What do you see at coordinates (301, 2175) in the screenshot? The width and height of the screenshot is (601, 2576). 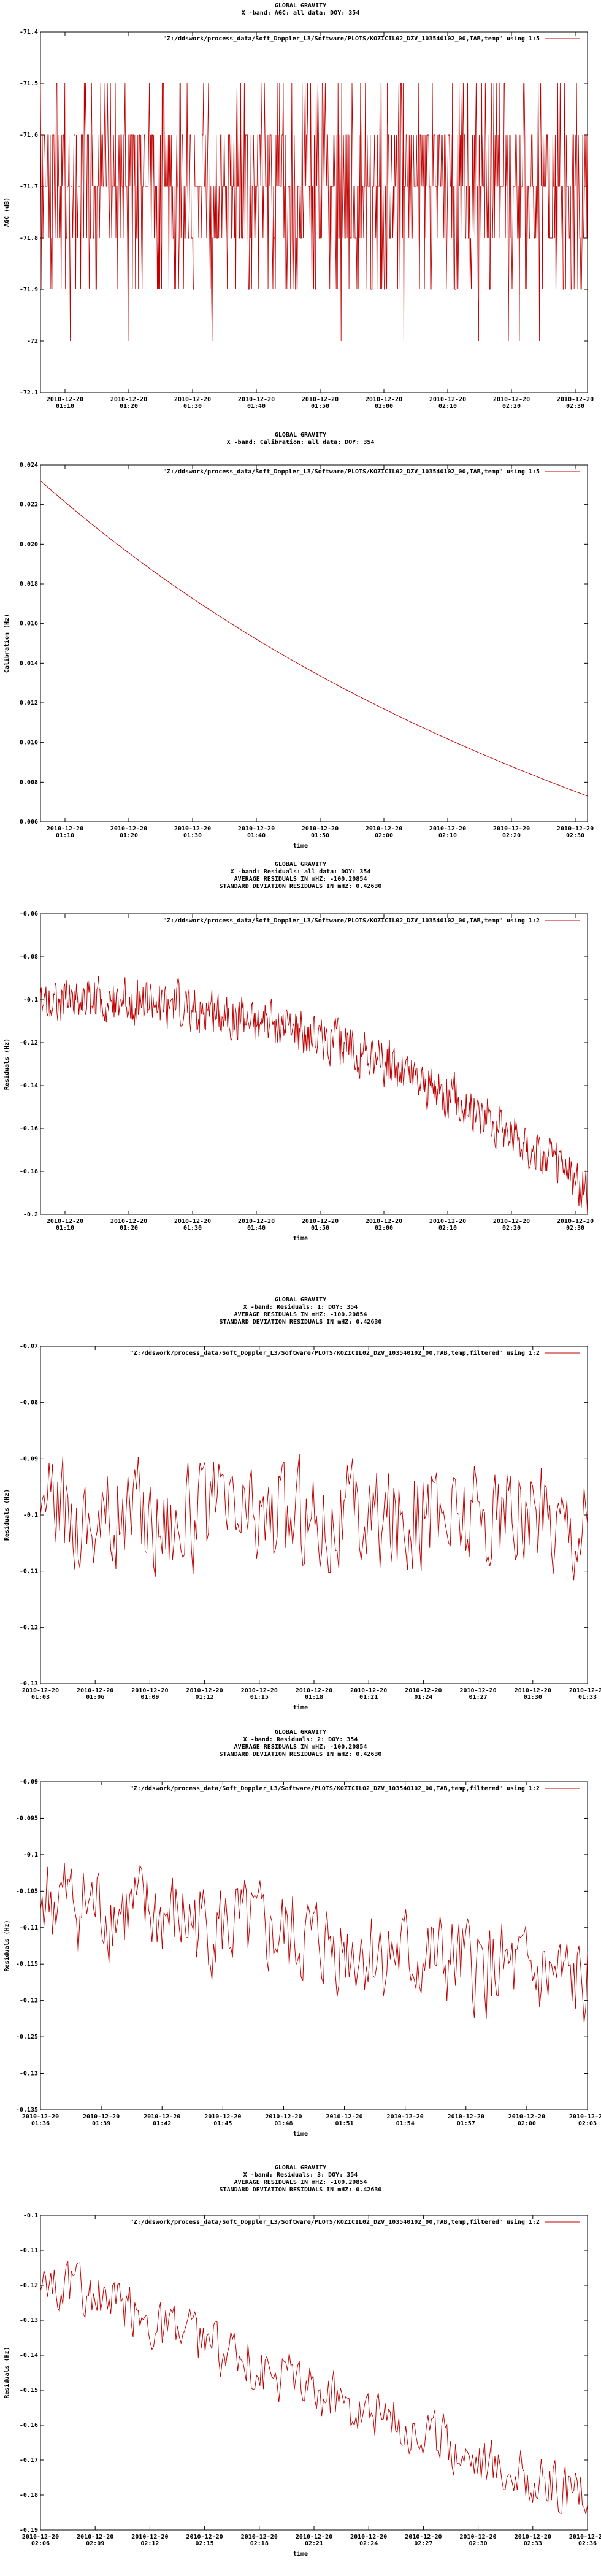 I see `chart-title-line: X -band: Residuals: 3: DOY: 354` at bounding box center [301, 2175].